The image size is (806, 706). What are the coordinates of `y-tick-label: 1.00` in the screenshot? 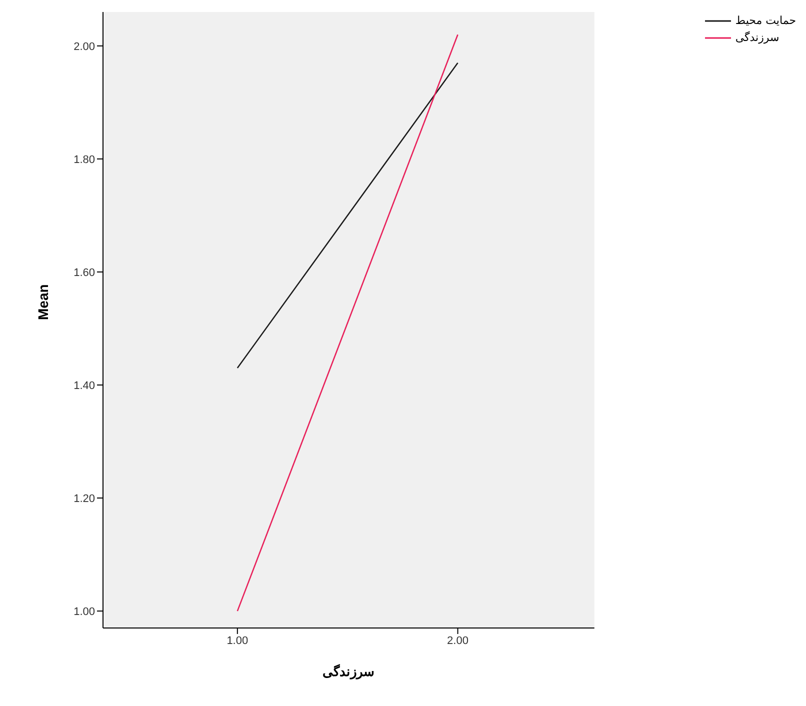 It's located at (84, 612).